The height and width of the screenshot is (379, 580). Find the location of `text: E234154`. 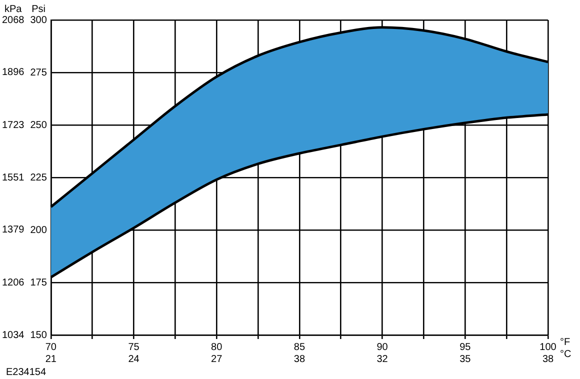

text: E234154 is located at coordinates (26, 372).